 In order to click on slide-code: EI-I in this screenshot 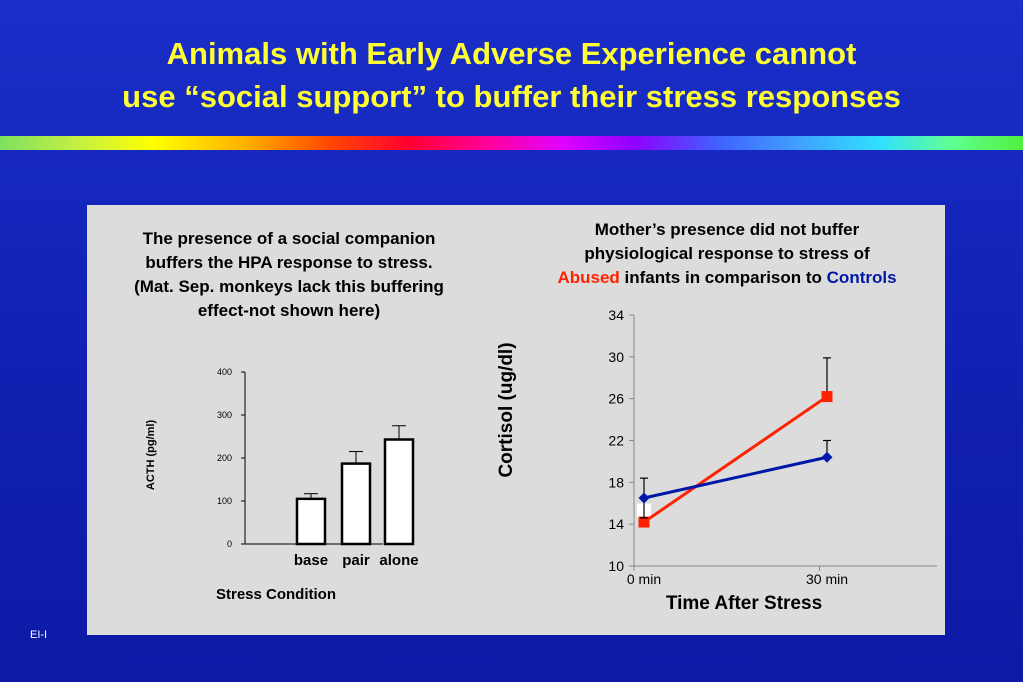, I will do `click(39, 635)`.